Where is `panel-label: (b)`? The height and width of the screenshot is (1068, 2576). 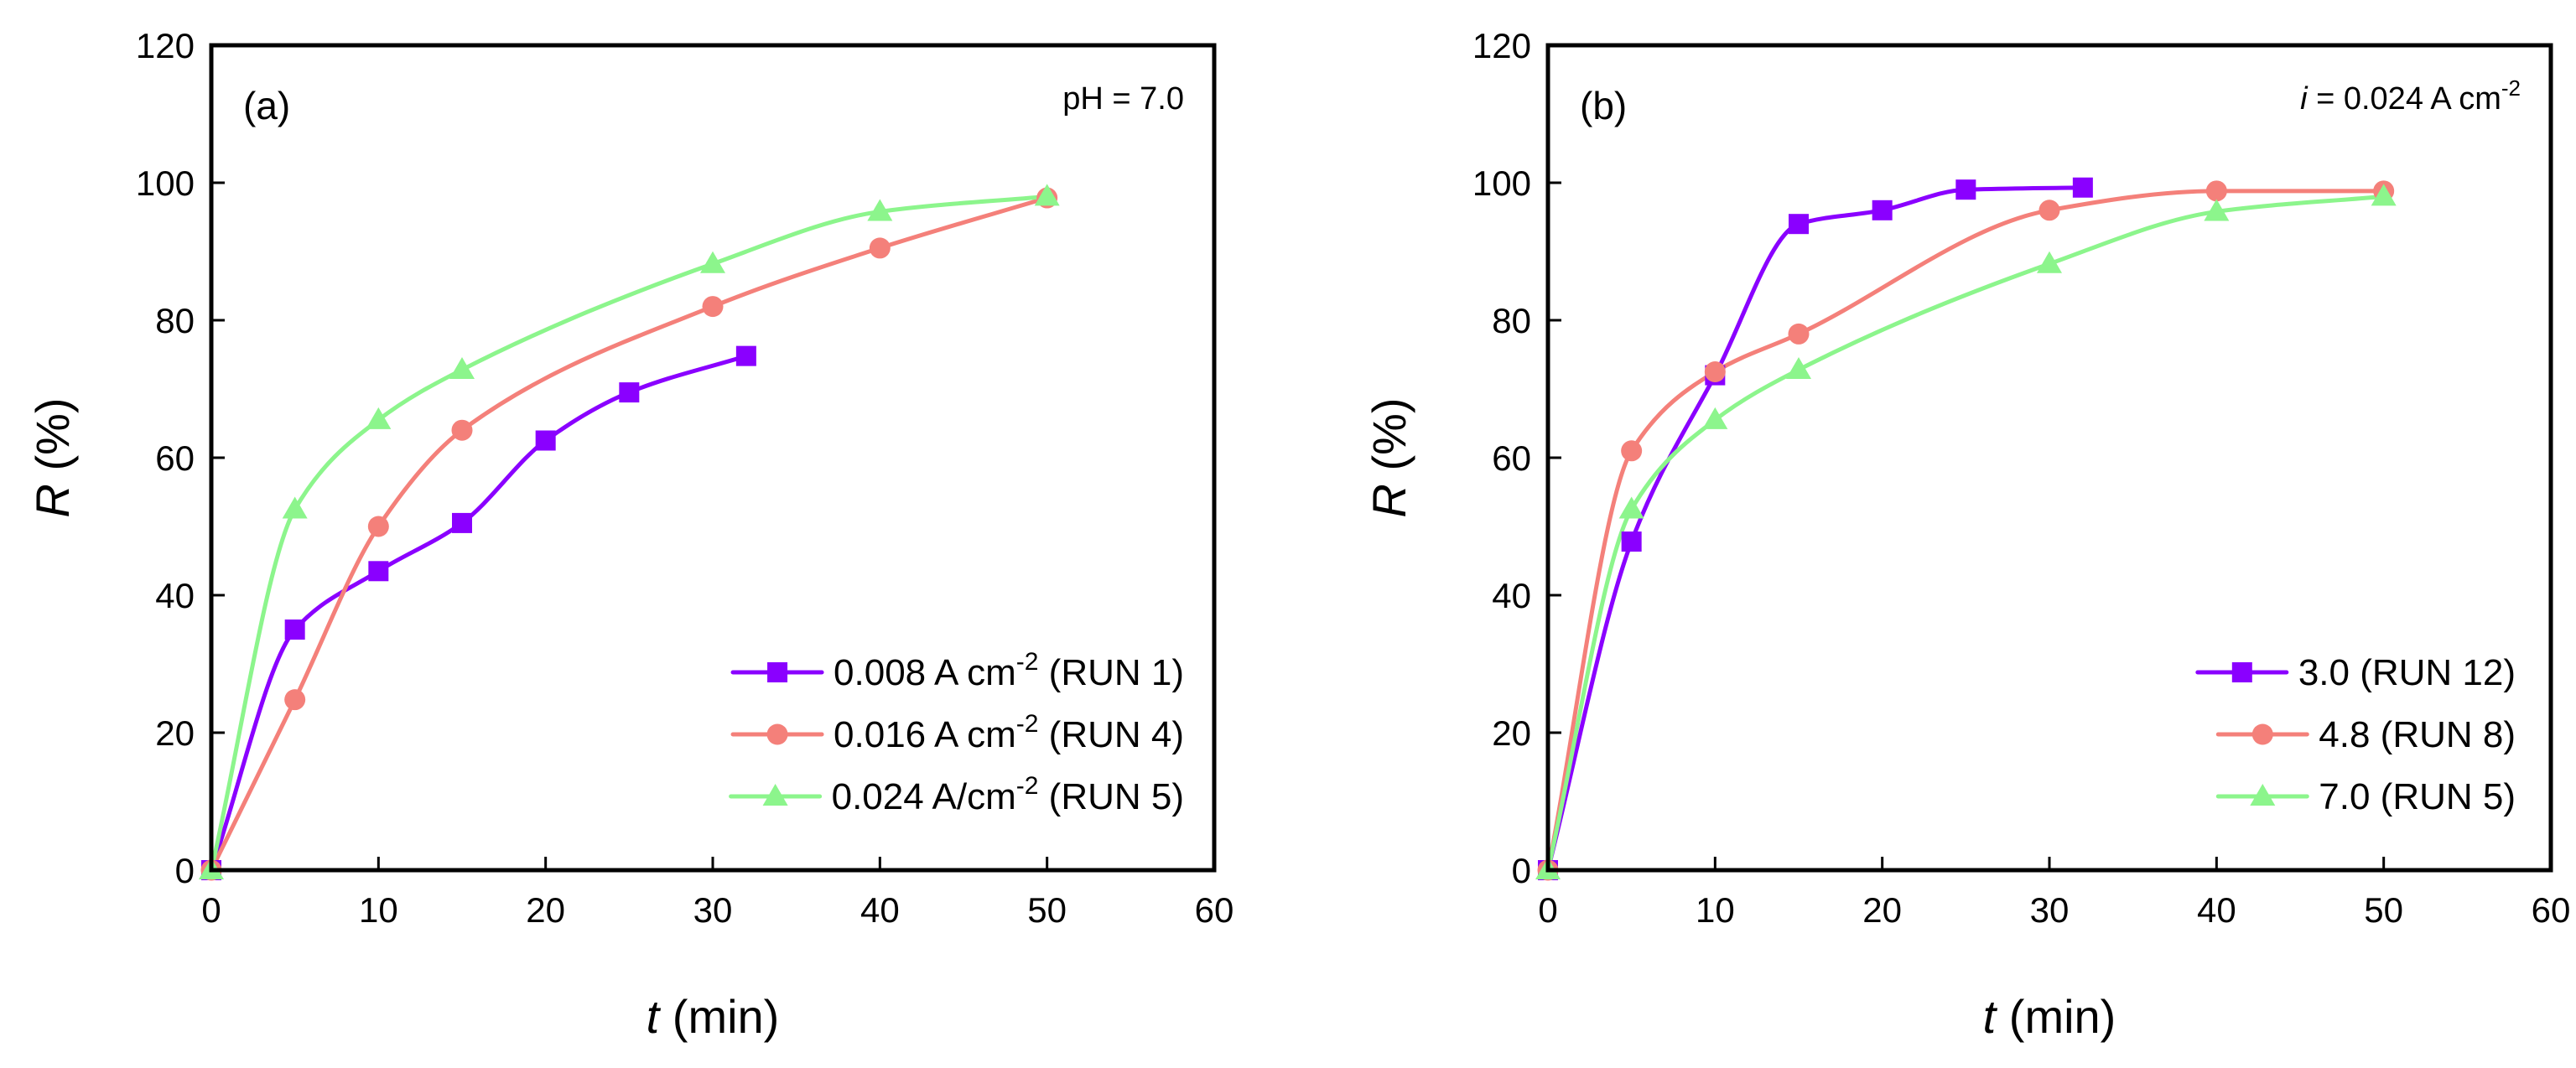 panel-label: (b) is located at coordinates (1603, 105).